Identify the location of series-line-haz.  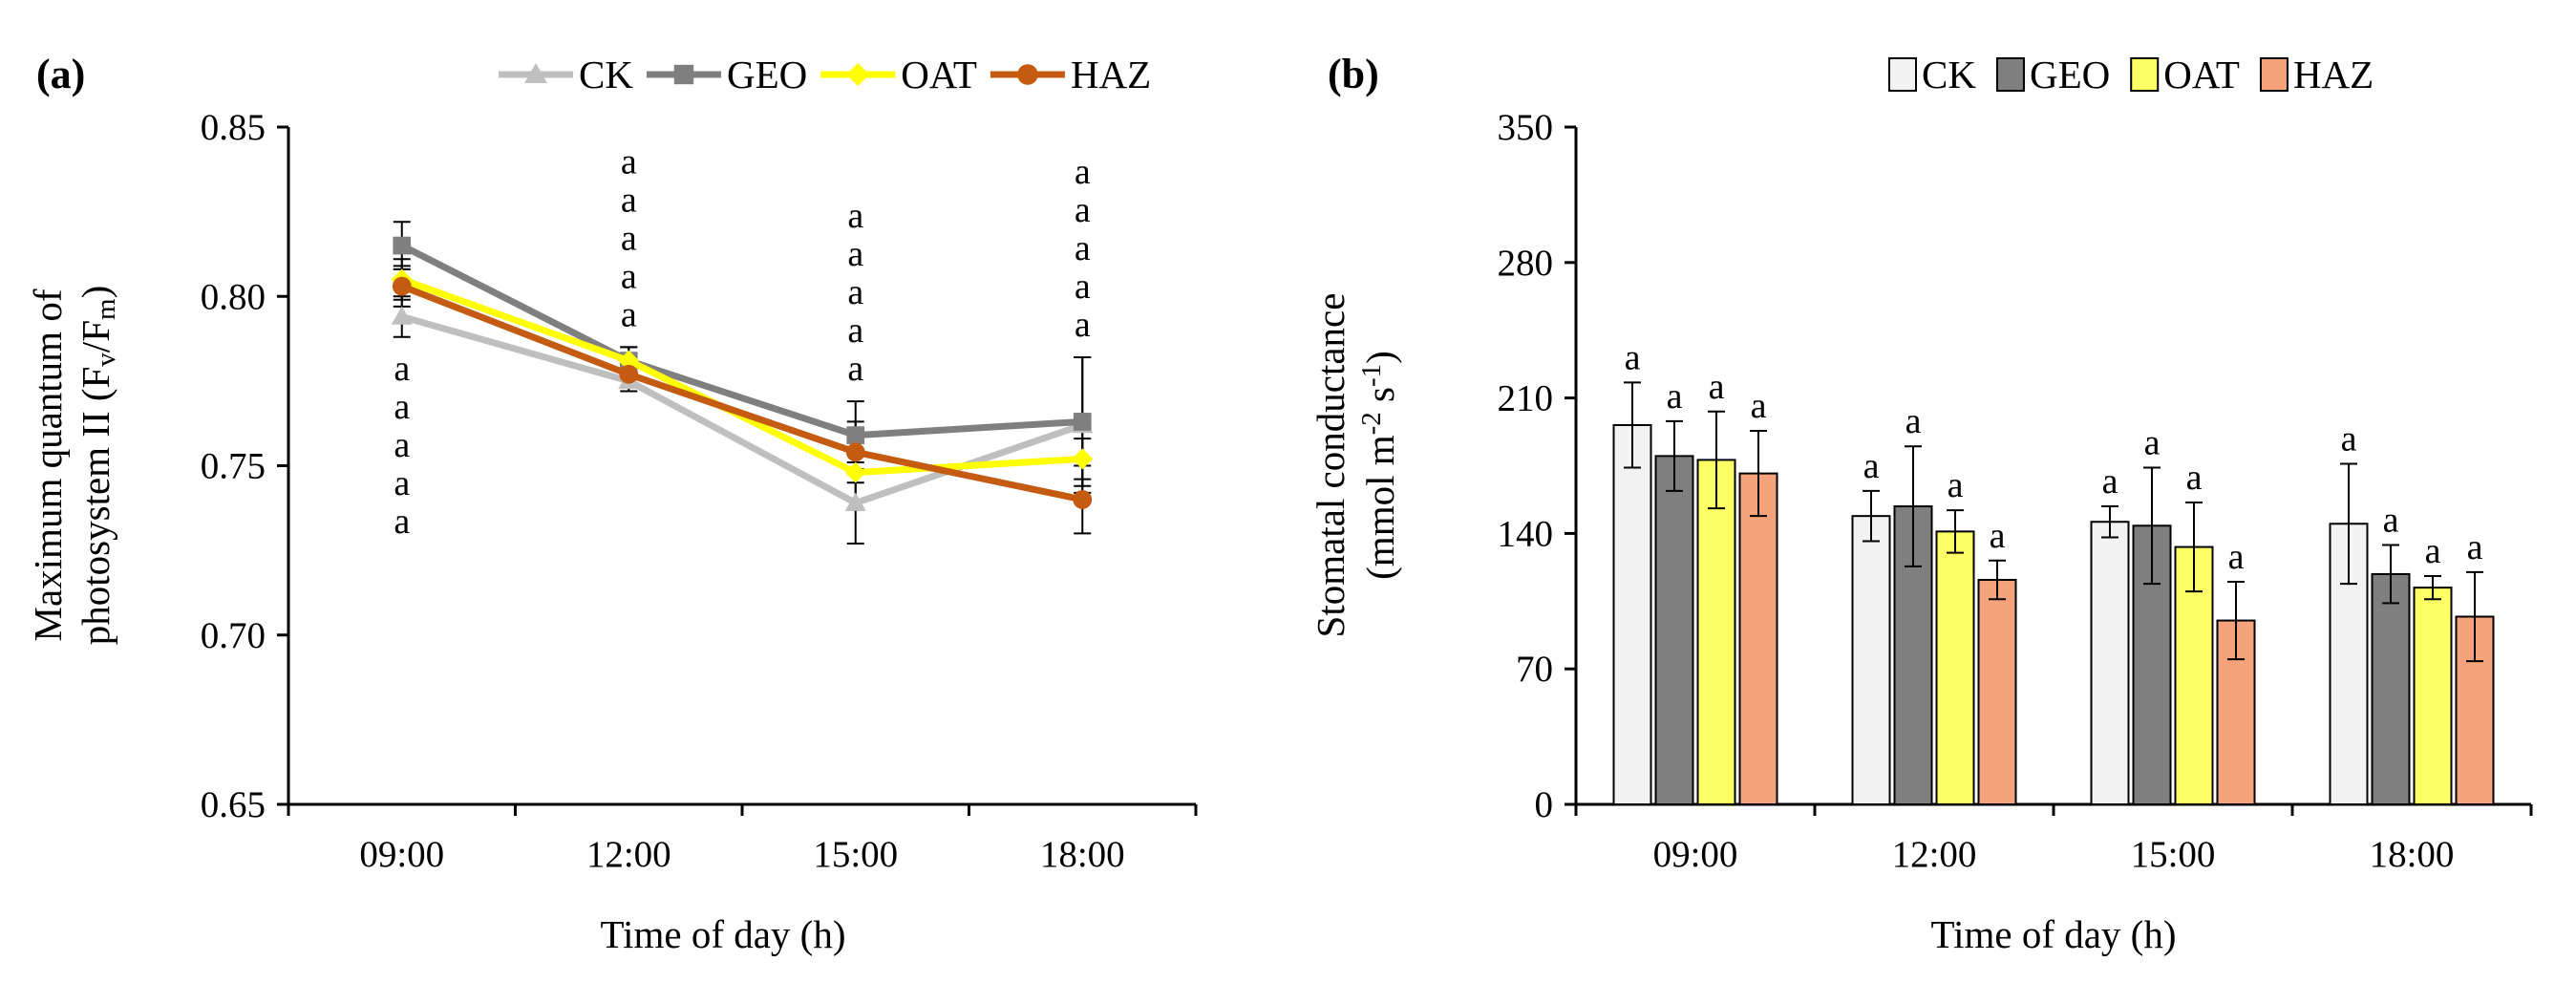
(741, 393).